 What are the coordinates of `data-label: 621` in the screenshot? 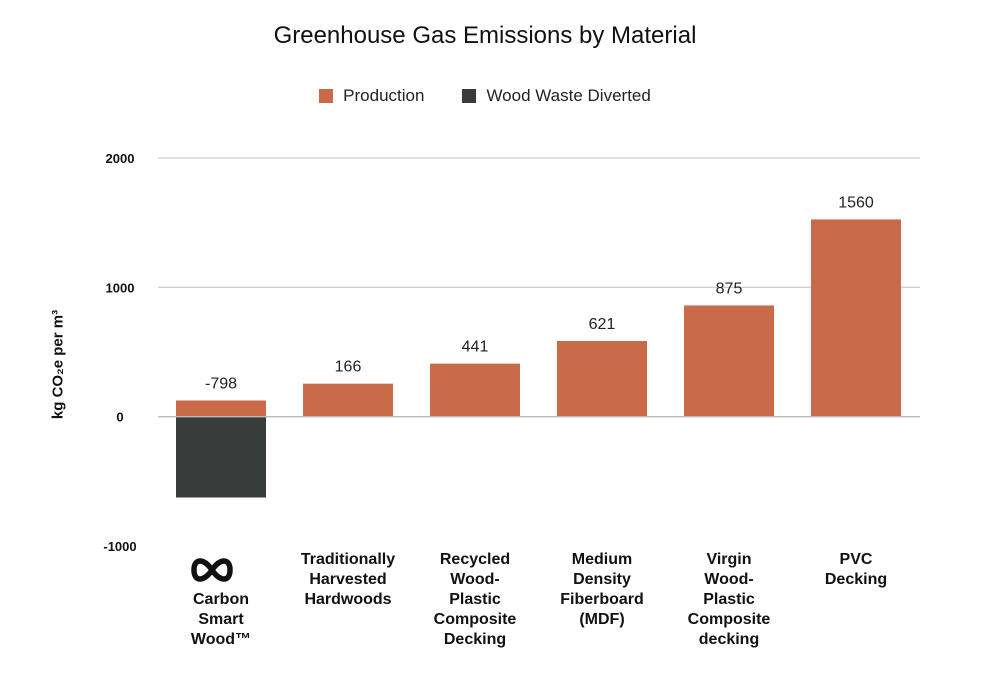 It's located at (602, 324).